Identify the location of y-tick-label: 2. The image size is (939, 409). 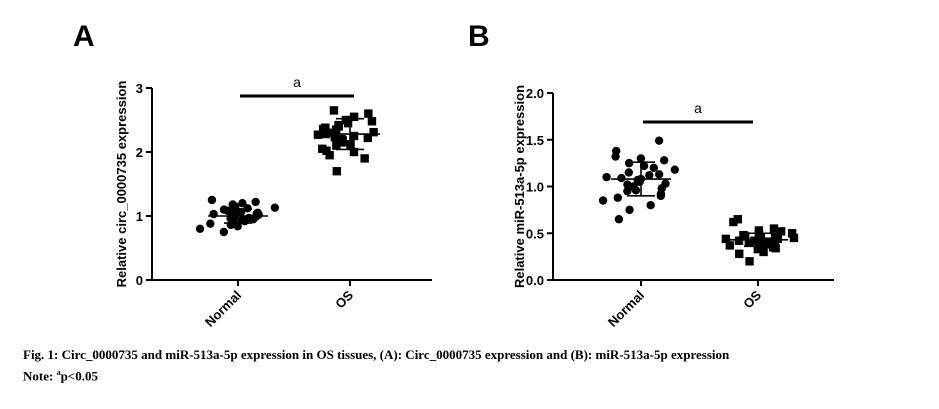
(139, 152).